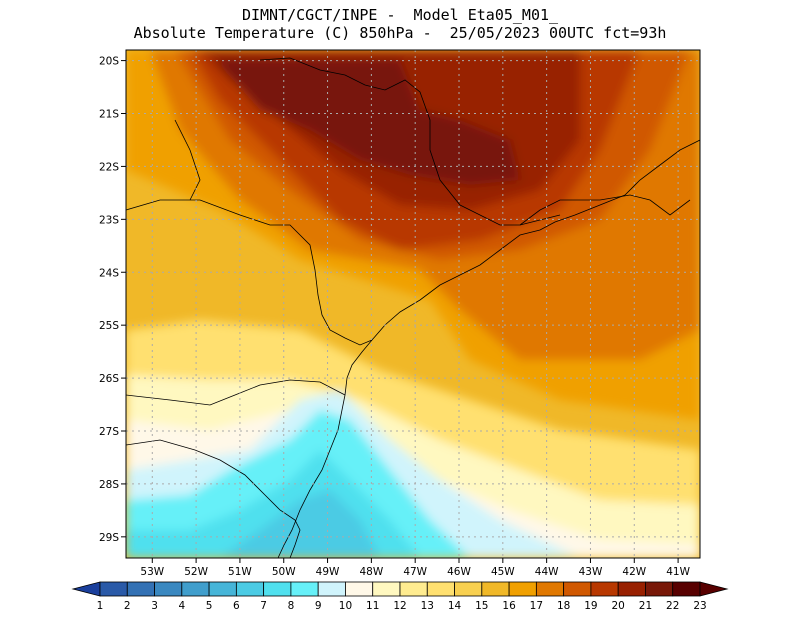 This screenshot has height=618, width=800. Describe the element at coordinates (509, 606) in the screenshot. I see `colorbar-label: 16` at that location.